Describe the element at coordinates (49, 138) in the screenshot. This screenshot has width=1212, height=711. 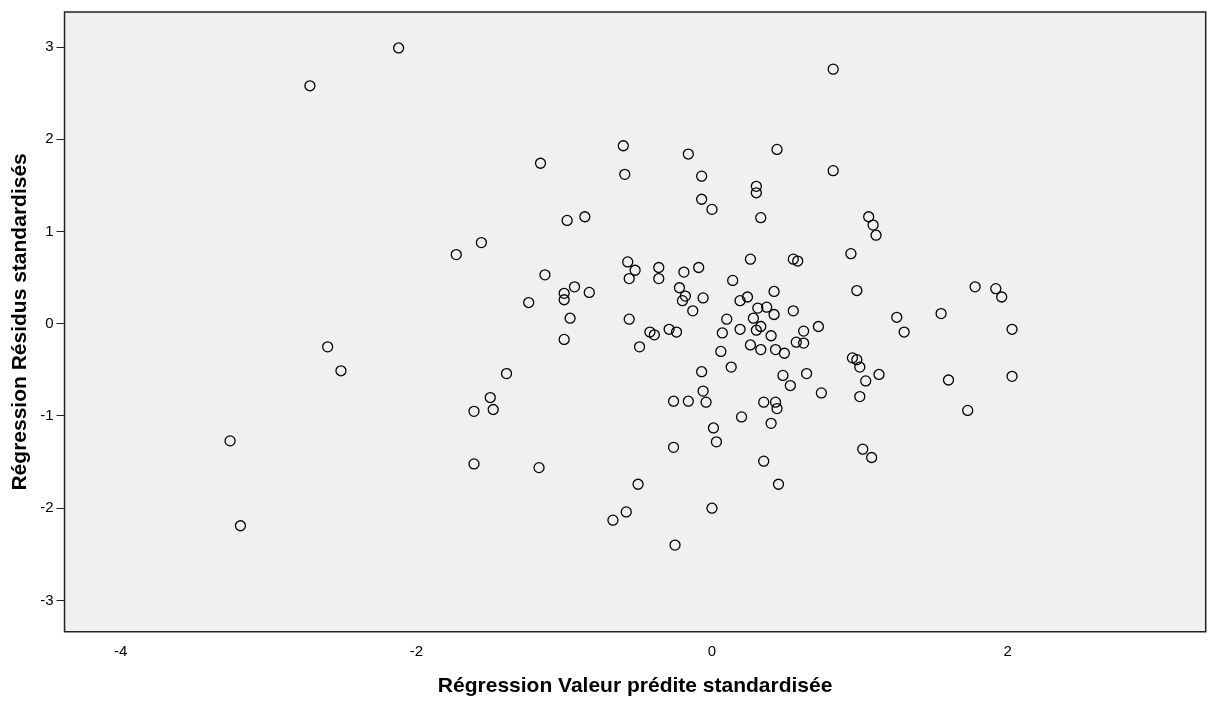
I see `y-tick-label: 2` at that location.